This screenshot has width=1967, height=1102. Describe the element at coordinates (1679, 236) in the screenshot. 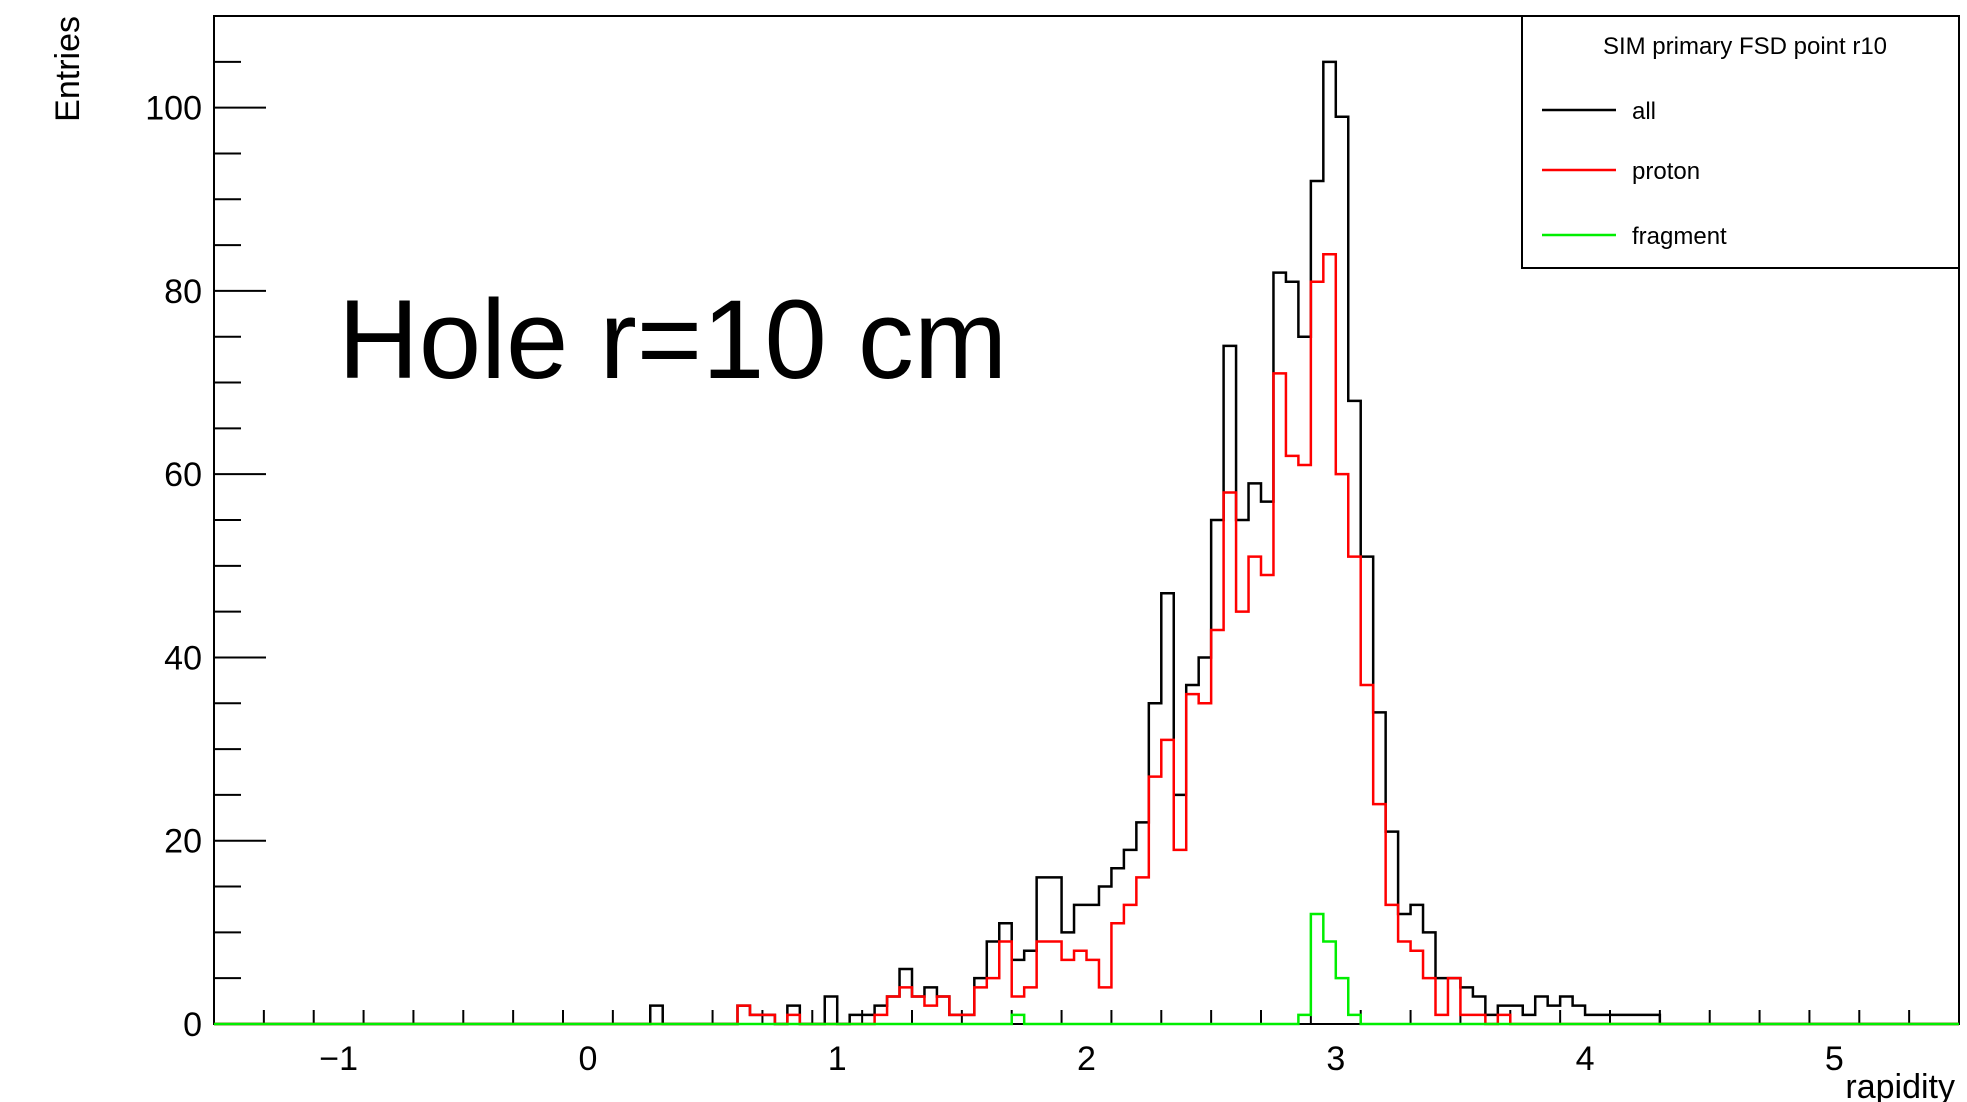

I see `legend-label-fragment: fragment` at that location.